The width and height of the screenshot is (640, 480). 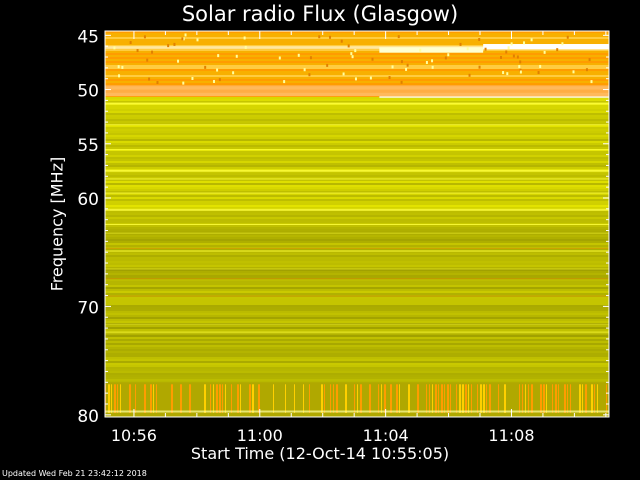 What do you see at coordinates (88, 37) in the screenshot?
I see `y-tick-label: 45` at bounding box center [88, 37].